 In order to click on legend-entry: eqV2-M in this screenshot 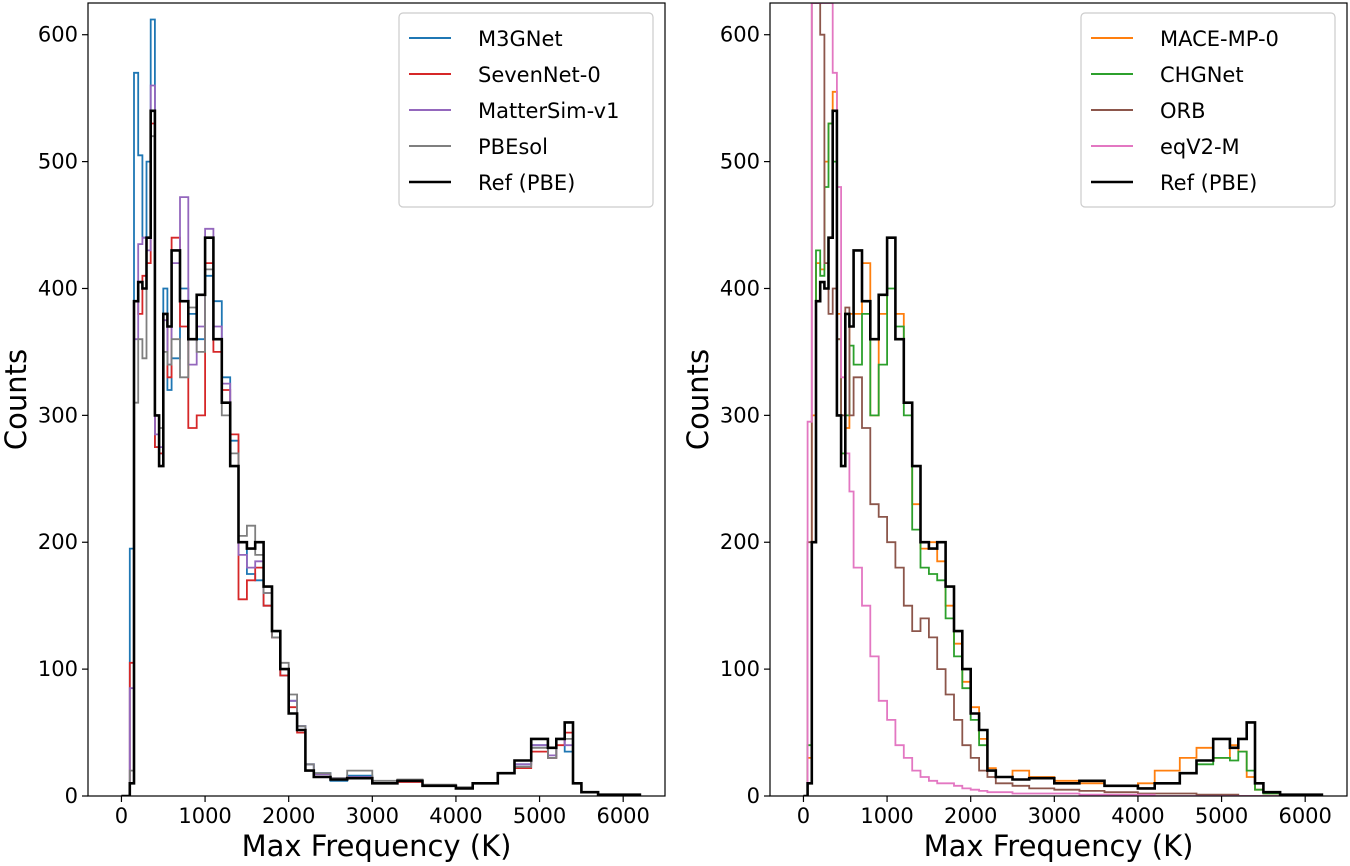, I will do `click(1200, 147)`.